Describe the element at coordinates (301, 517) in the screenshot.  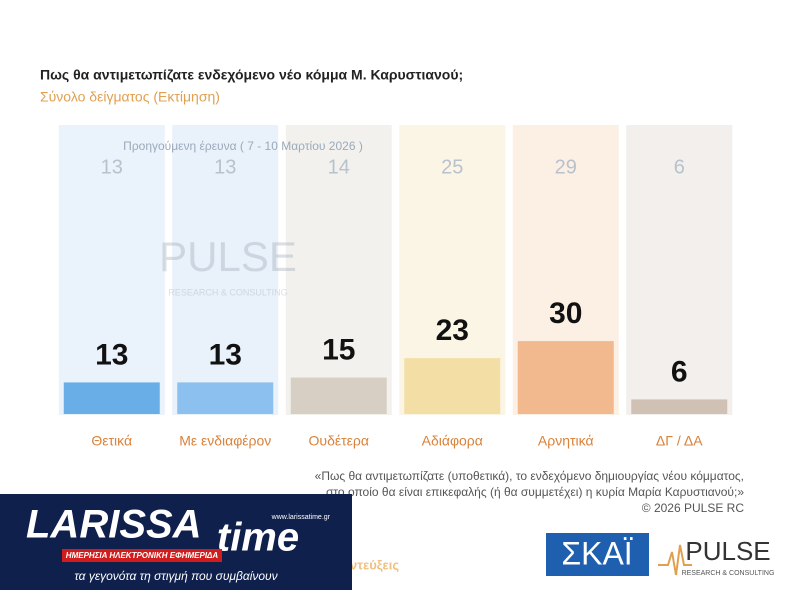
I see `larissa-url: www.larissatime.gr` at that location.